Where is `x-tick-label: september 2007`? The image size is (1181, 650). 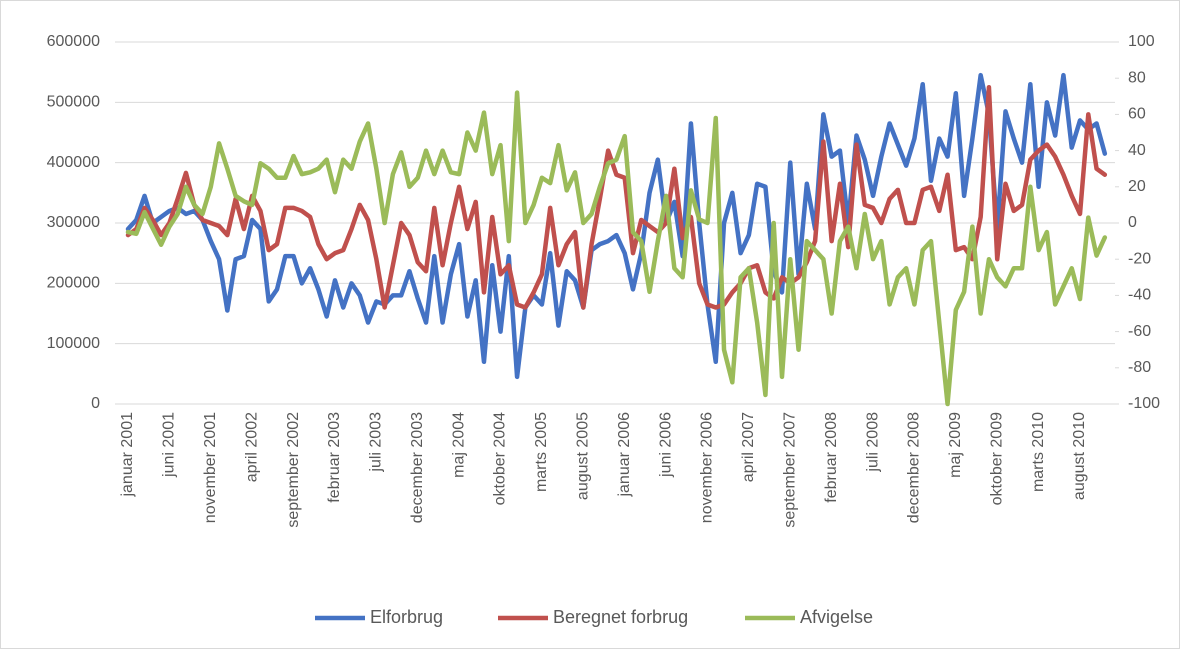
x-tick-label: september 2007 is located at coordinates (789, 470).